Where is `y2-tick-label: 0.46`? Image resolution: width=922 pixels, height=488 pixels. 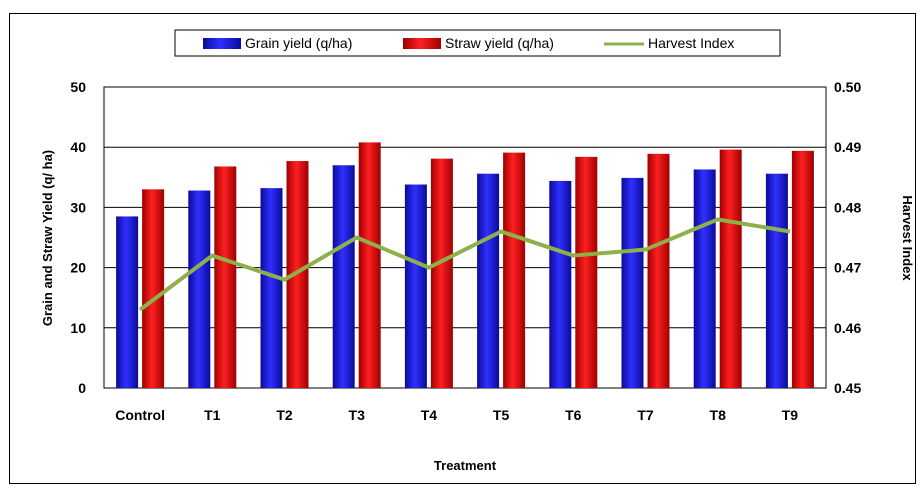 y2-tick-label: 0.46 is located at coordinates (847, 328).